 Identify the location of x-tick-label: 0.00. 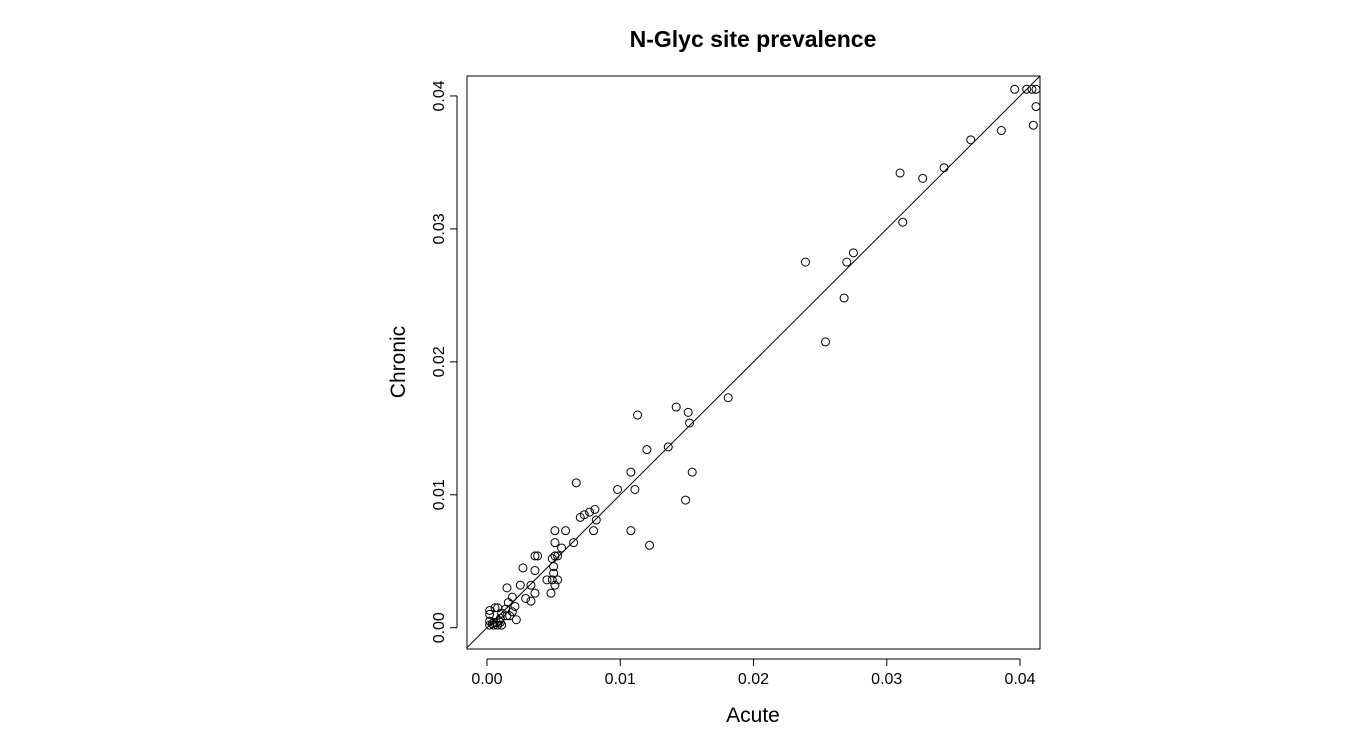
(486, 679).